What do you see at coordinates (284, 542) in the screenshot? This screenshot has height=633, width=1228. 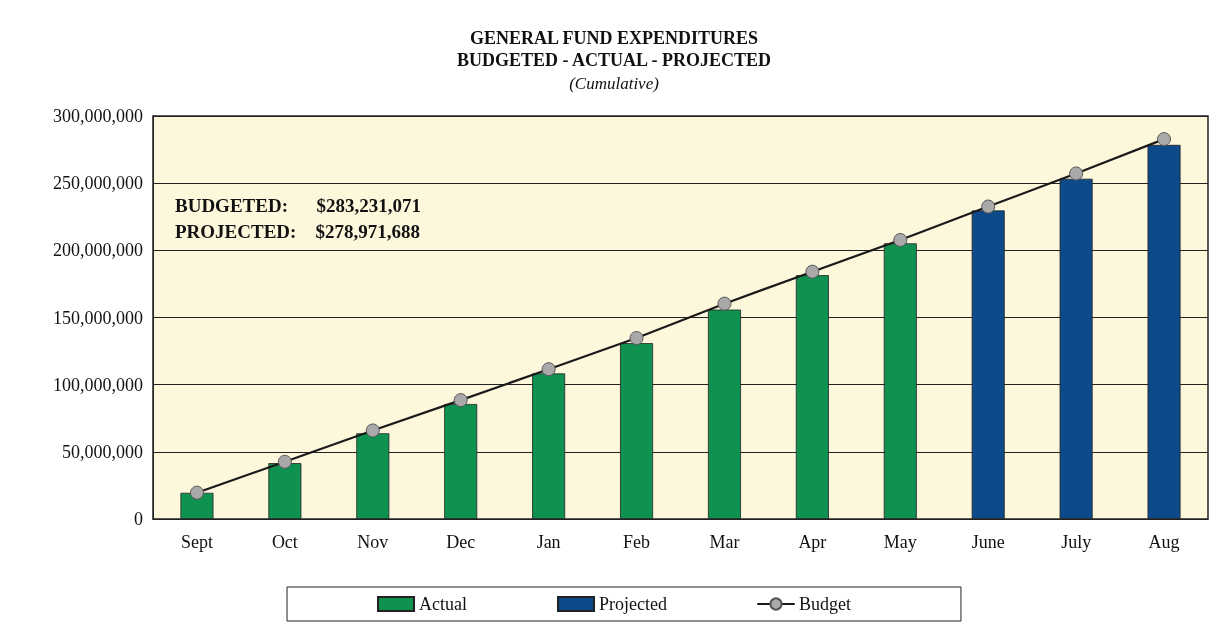 I see `x-tick-label: Oct` at bounding box center [284, 542].